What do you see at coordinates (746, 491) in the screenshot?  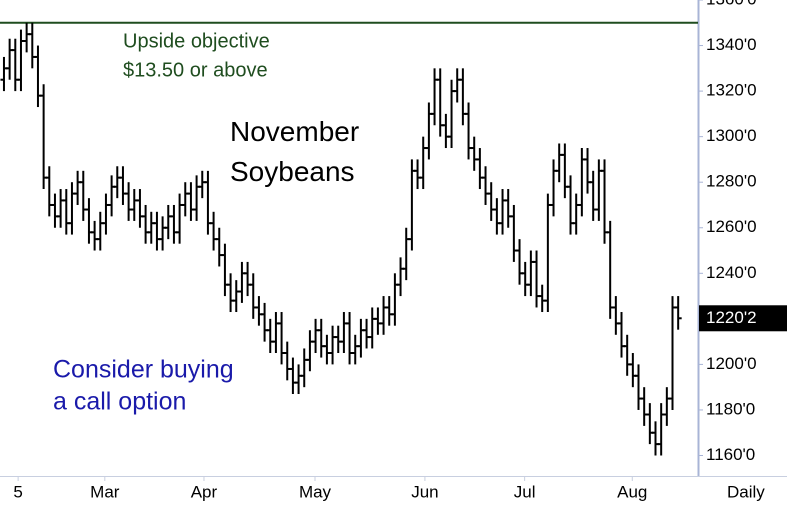 I see `period-label: Daily` at bounding box center [746, 491].